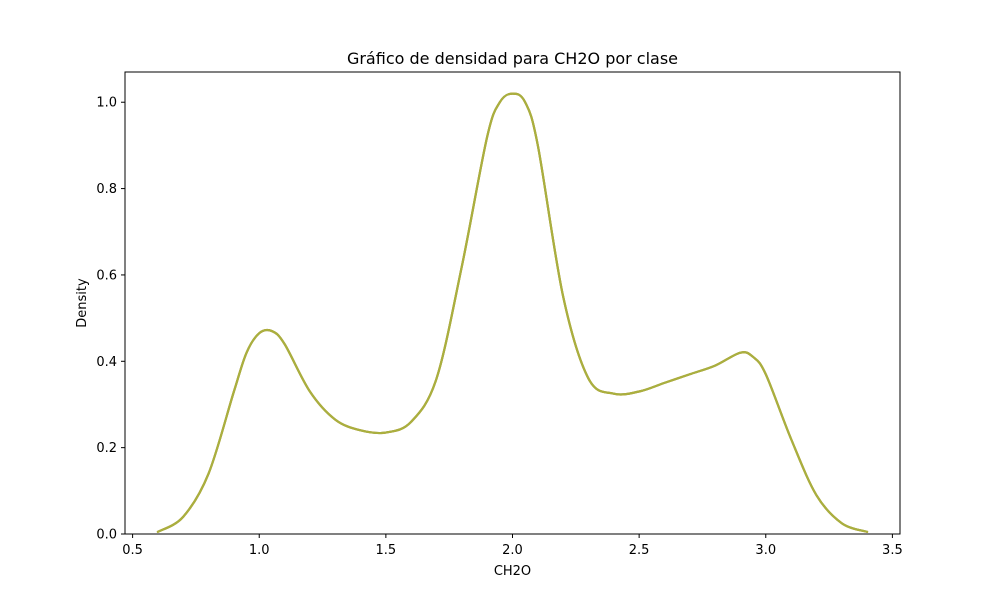 Image resolution: width=1000 pixels, height=600 pixels. Describe the element at coordinates (765, 550) in the screenshot. I see `x-tick-label: 3.0` at that location.